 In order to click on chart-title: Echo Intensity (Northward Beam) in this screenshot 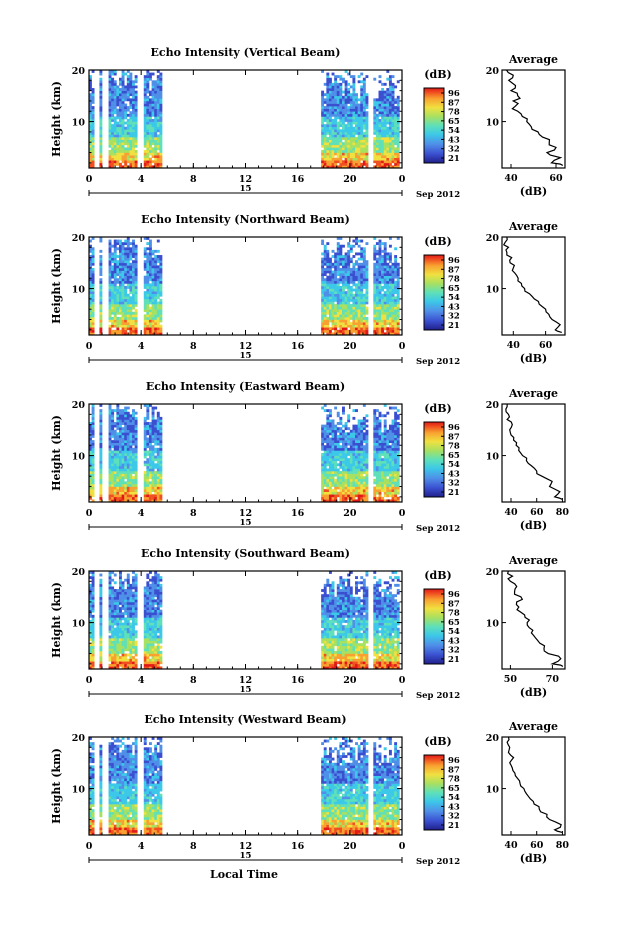, I will do `click(245, 219)`.